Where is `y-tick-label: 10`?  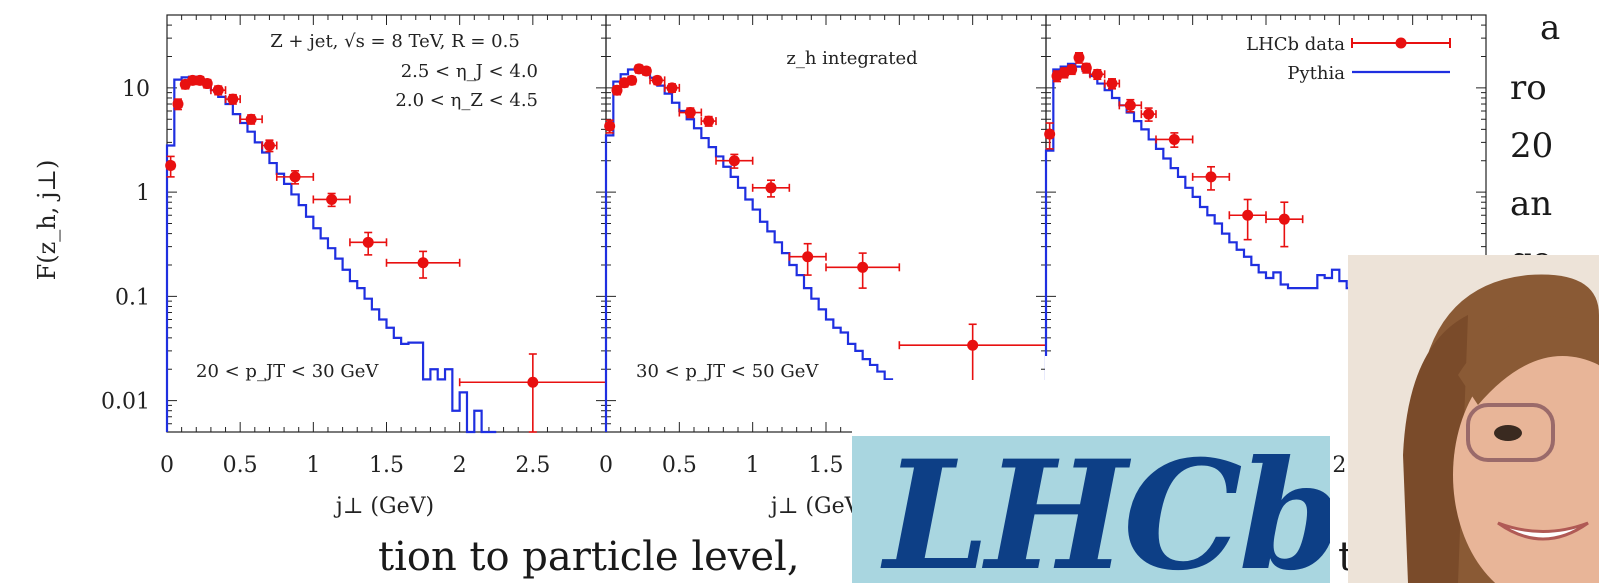
y-tick-label: 10 is located at coordinates (136, 89).